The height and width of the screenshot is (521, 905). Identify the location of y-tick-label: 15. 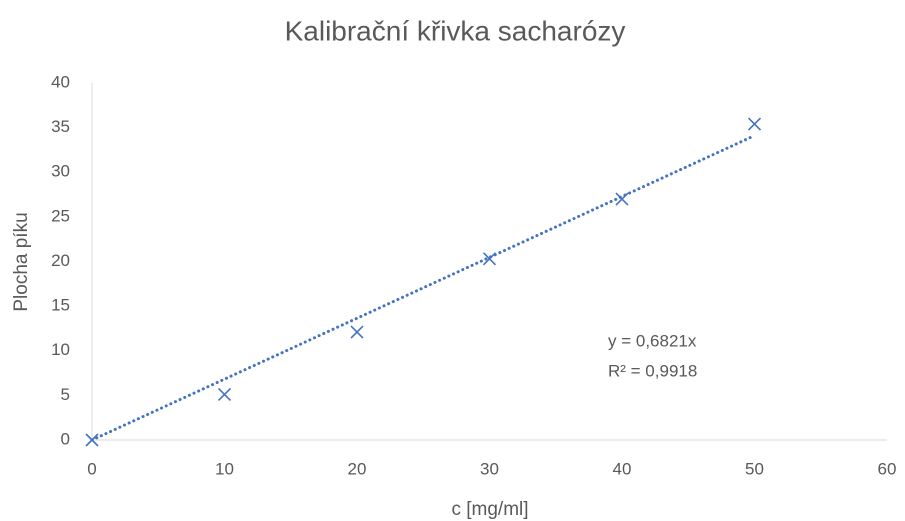
(60, 305).